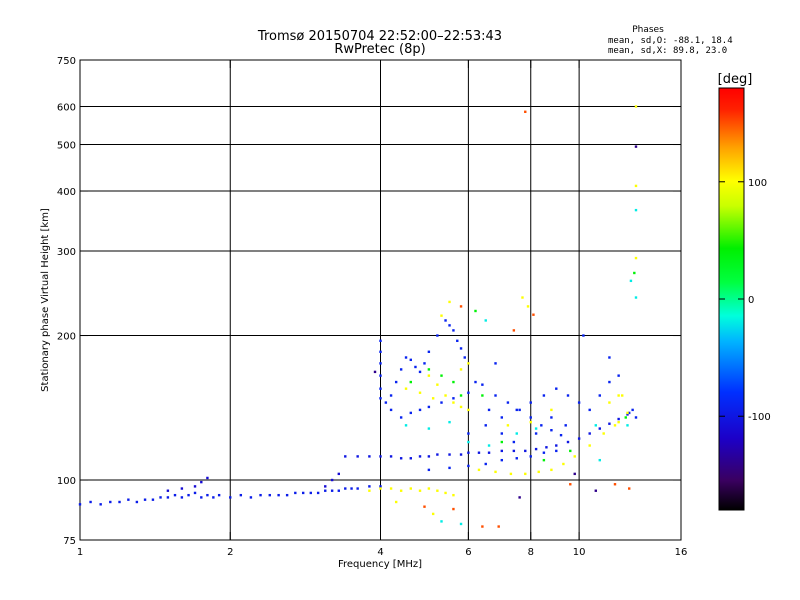 Image resolution: width=800 pixels, height=600 pixels. Describe the element at coordinates (745, 300) in the screenshot. I see `colorbar-ticks: 100 0 -100` at that location.